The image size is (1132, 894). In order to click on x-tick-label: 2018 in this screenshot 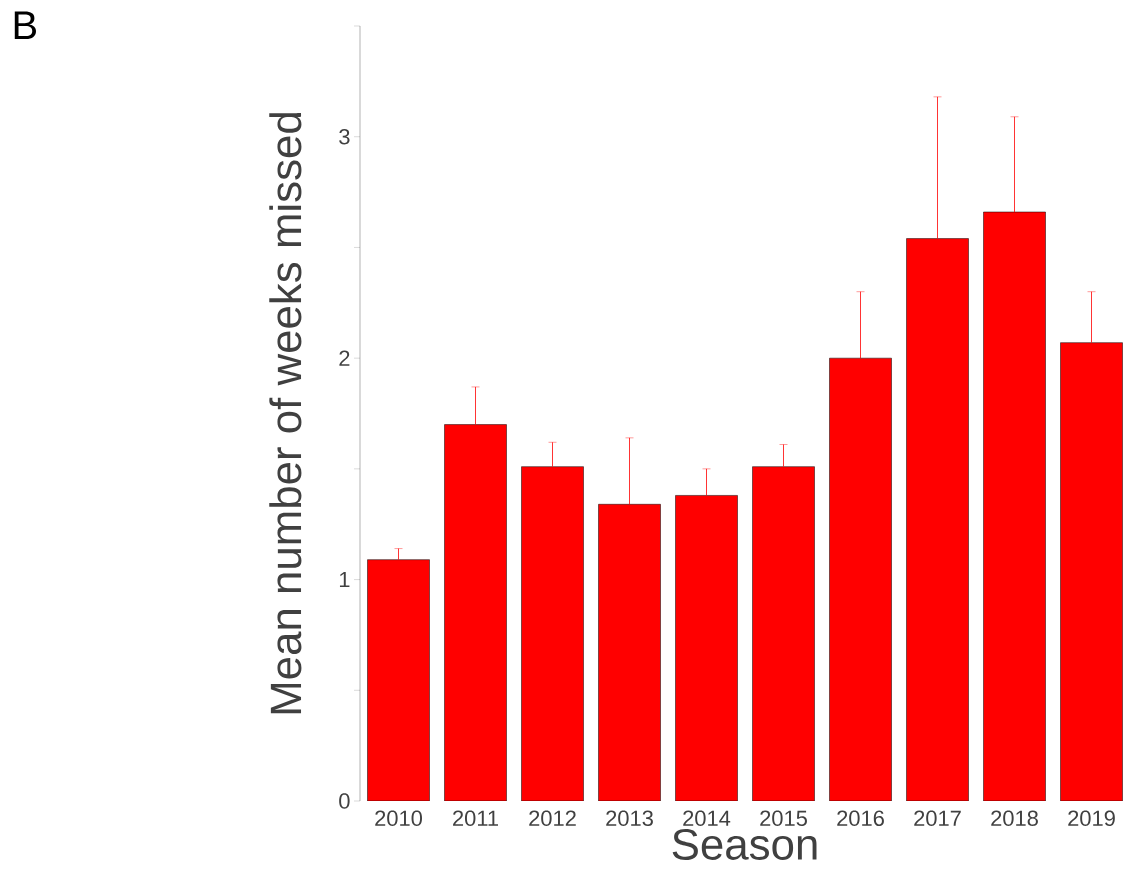, I will do `click(1014, 818)`.